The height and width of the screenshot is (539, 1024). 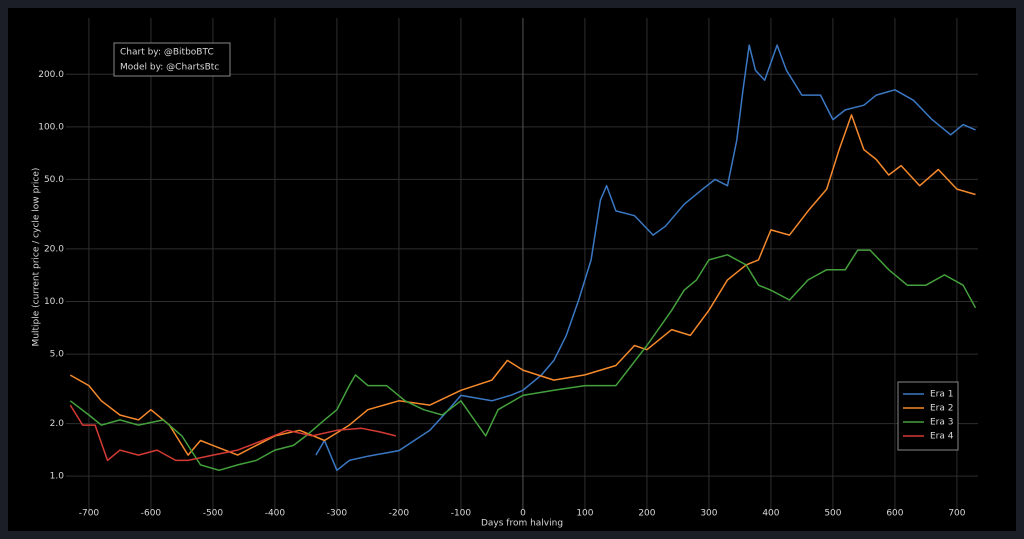 What do you see at coordinates (337, 514) in the screenshot?
I see `x-tick-label: -300` at bounding box center [337, 514].